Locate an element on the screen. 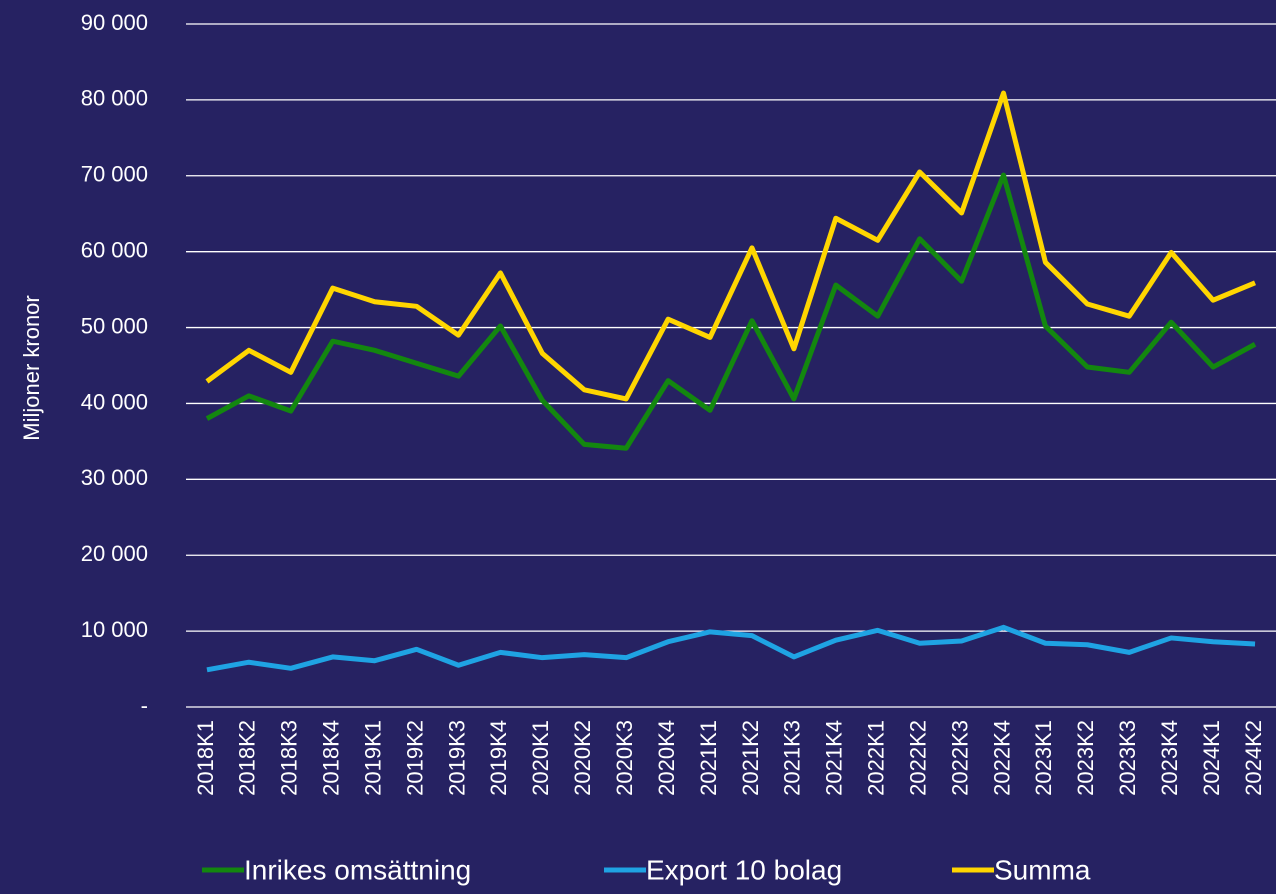 The height and width of the screenshot is (894, 1276). x-tick-label: 2018K2 is located at coordinates (247, 758).